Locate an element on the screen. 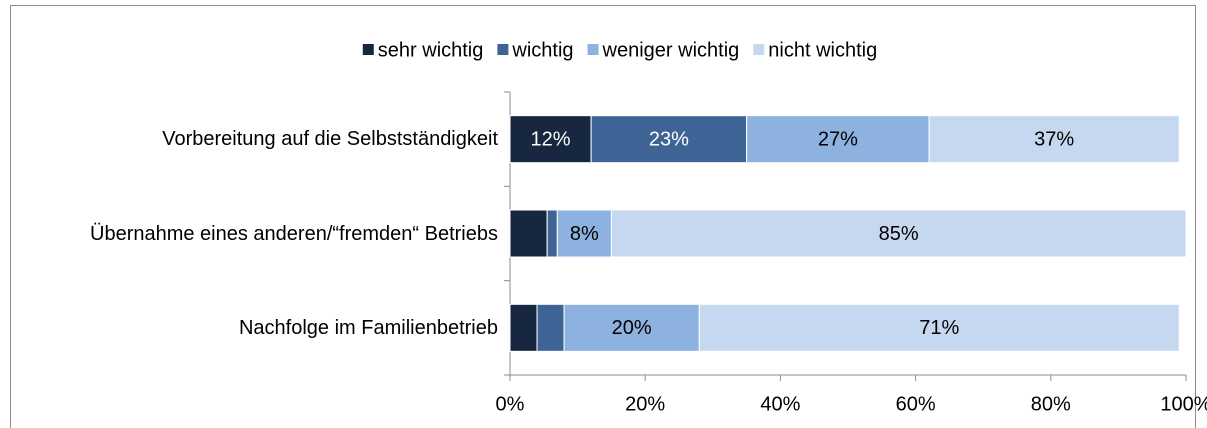  legend-label: nicht wichtig is located at coordinates (822, 50).